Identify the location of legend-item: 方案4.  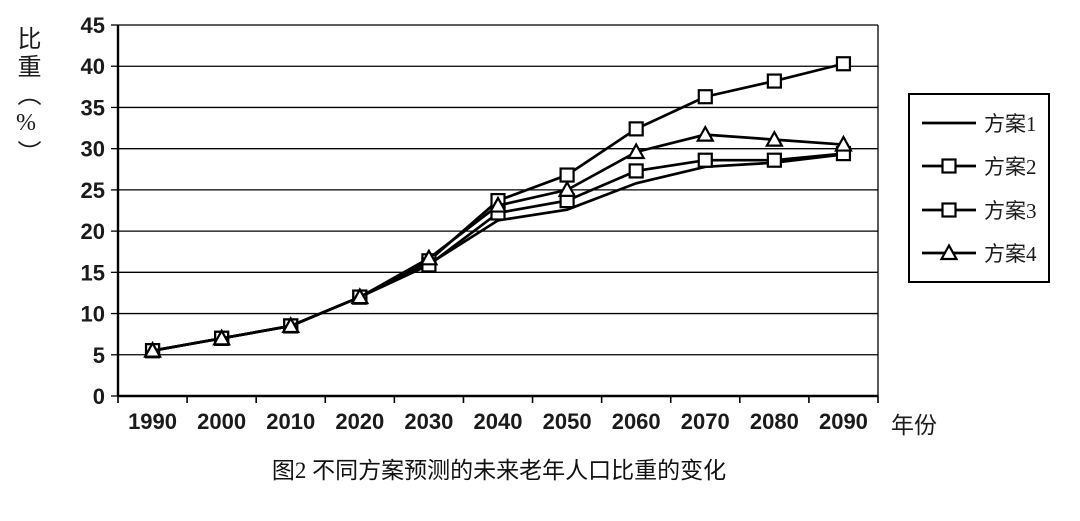
(982, 253).